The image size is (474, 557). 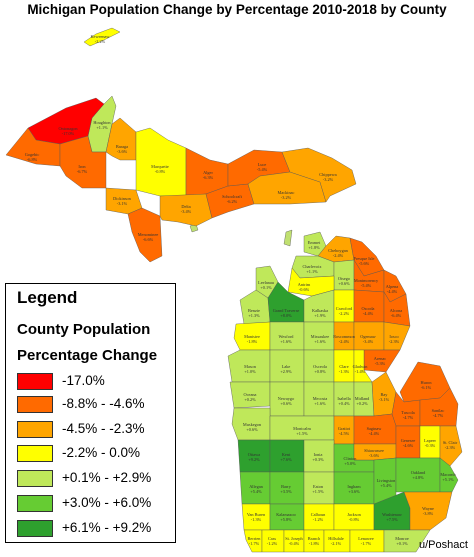 I want to click on county-name-label: Kalamazoo, so click(x=286, y=514).